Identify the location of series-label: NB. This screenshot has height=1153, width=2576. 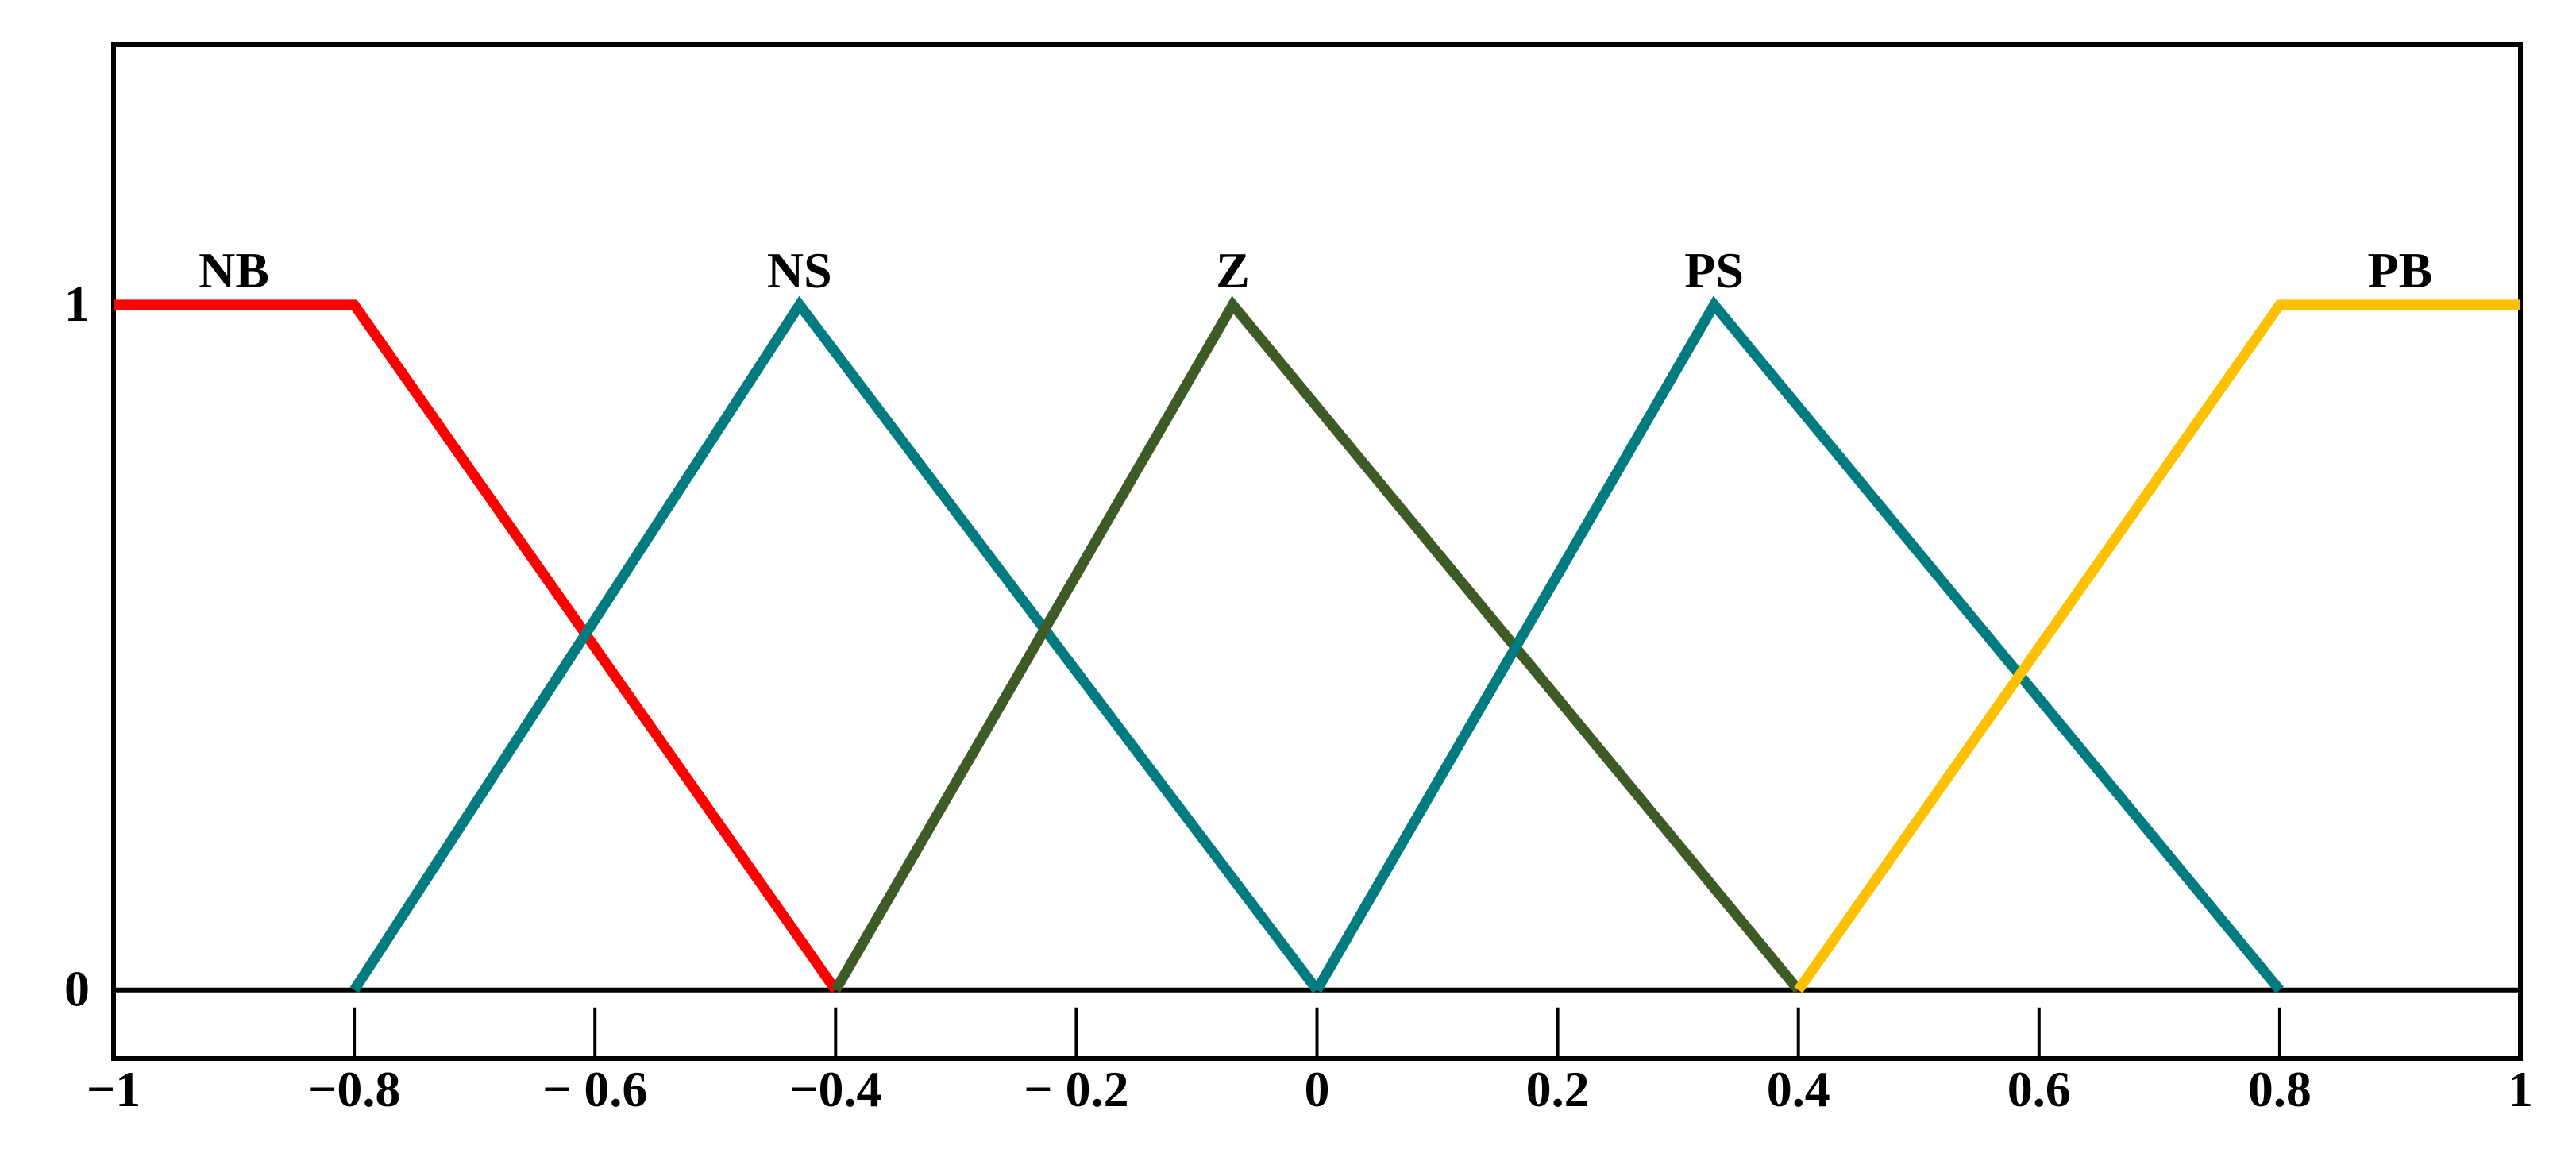
(234, 270).